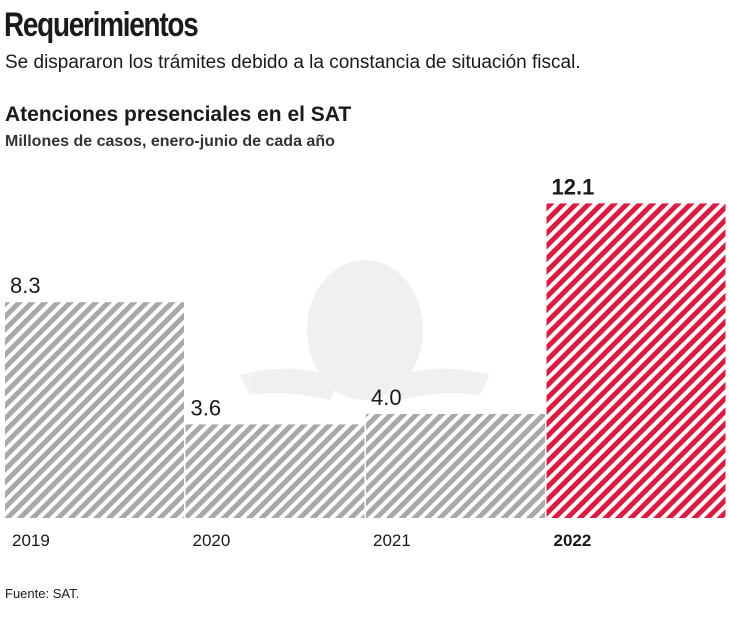  What do you see at coordinates (392, 540) in the screenshot?
I see `x-tick-label-2021: 2021` at bounding box center [392, 540].